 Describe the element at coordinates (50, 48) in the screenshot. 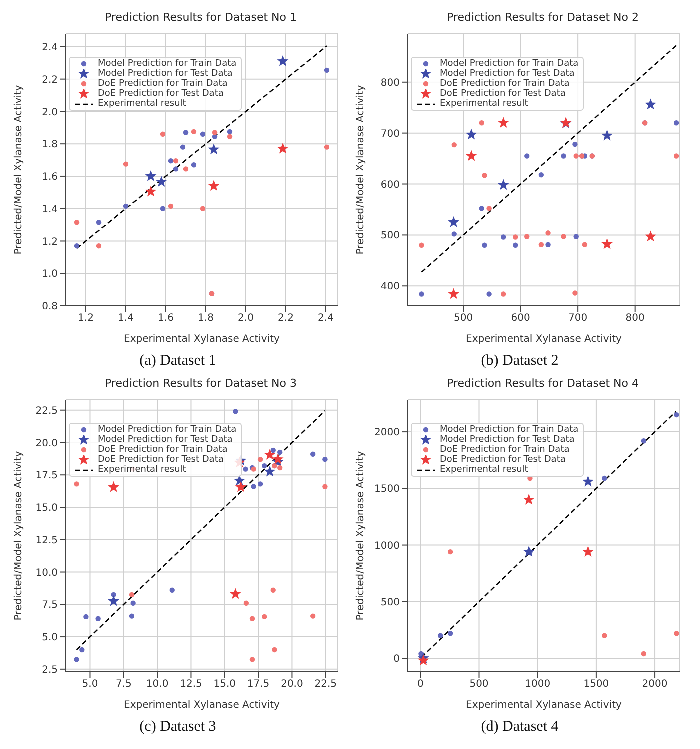

I see `y-tick-label: 2.4` at that location.